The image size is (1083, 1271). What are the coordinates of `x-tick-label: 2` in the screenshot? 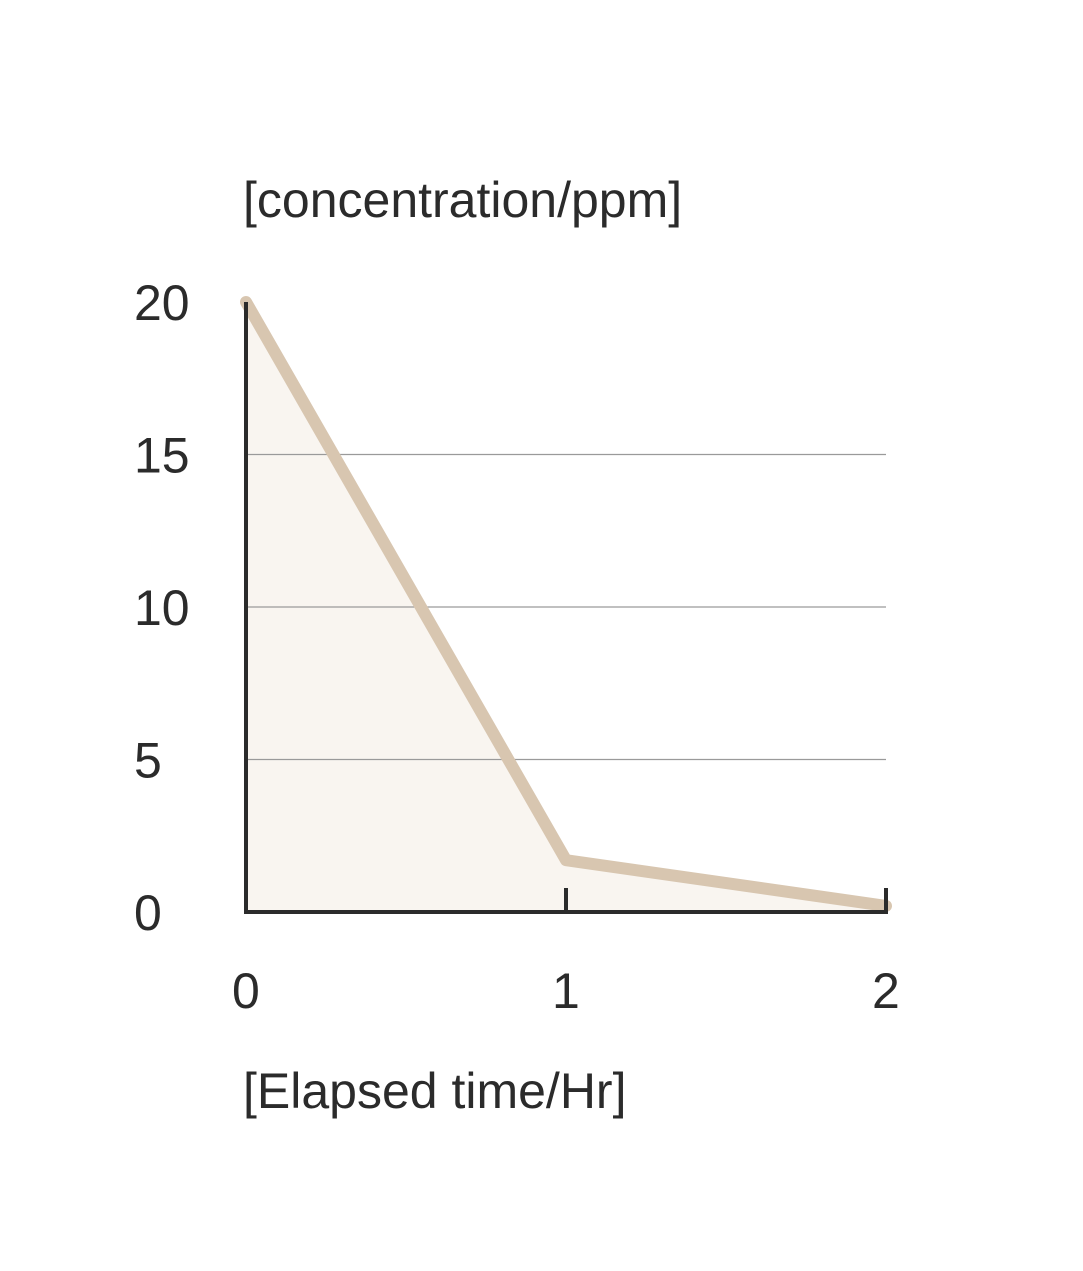 It's located at (886, 991).